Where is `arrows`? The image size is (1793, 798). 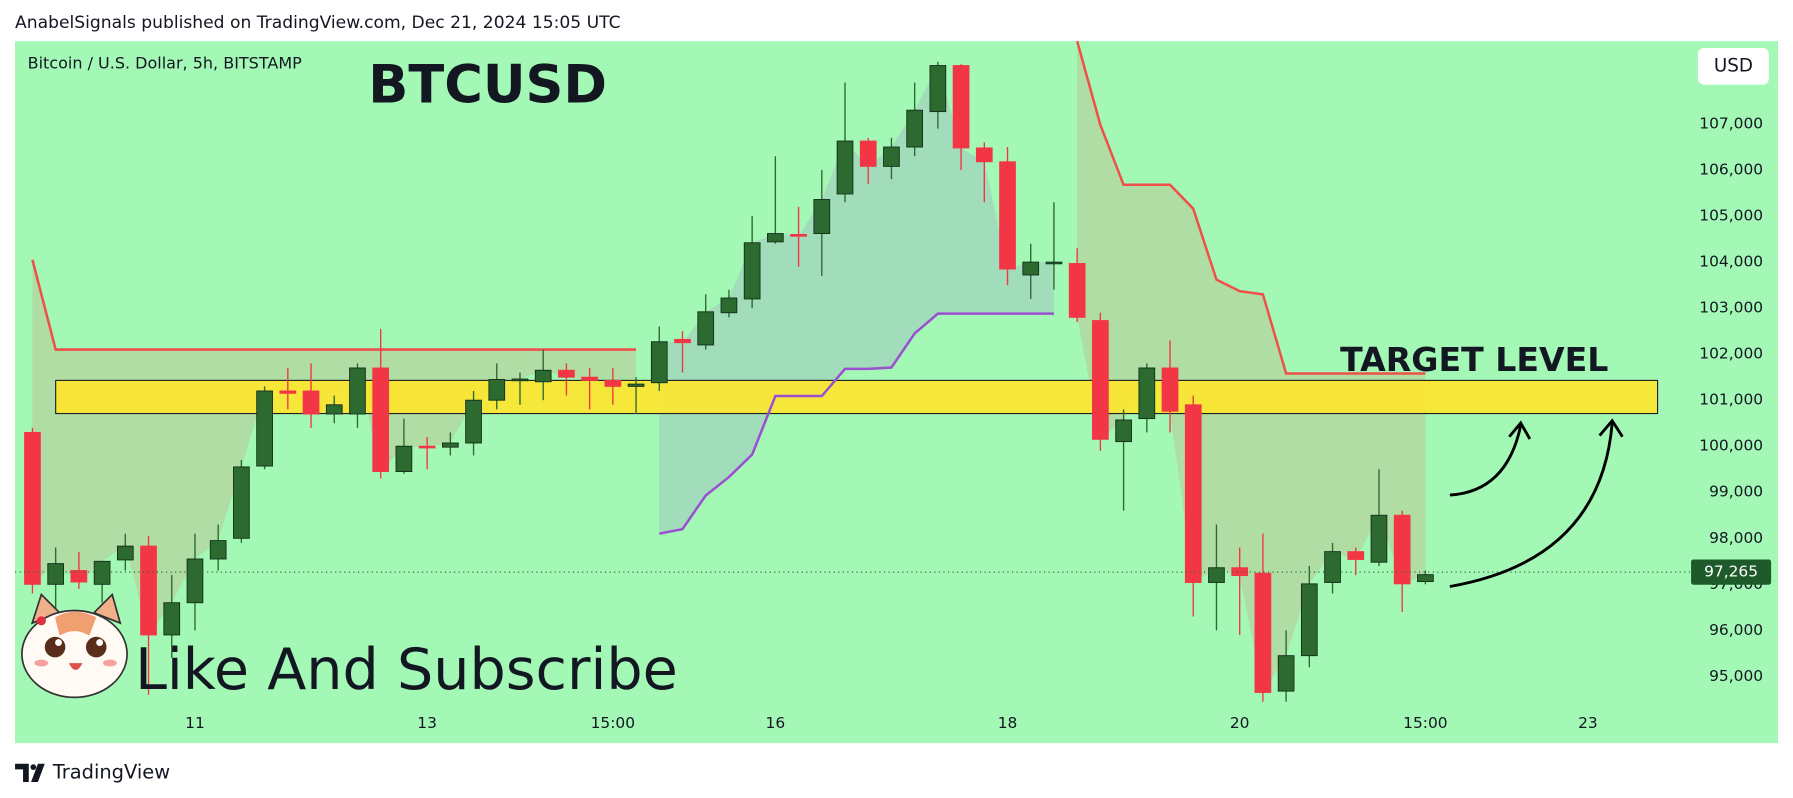
arrows is located at coordinates (1536, 503).